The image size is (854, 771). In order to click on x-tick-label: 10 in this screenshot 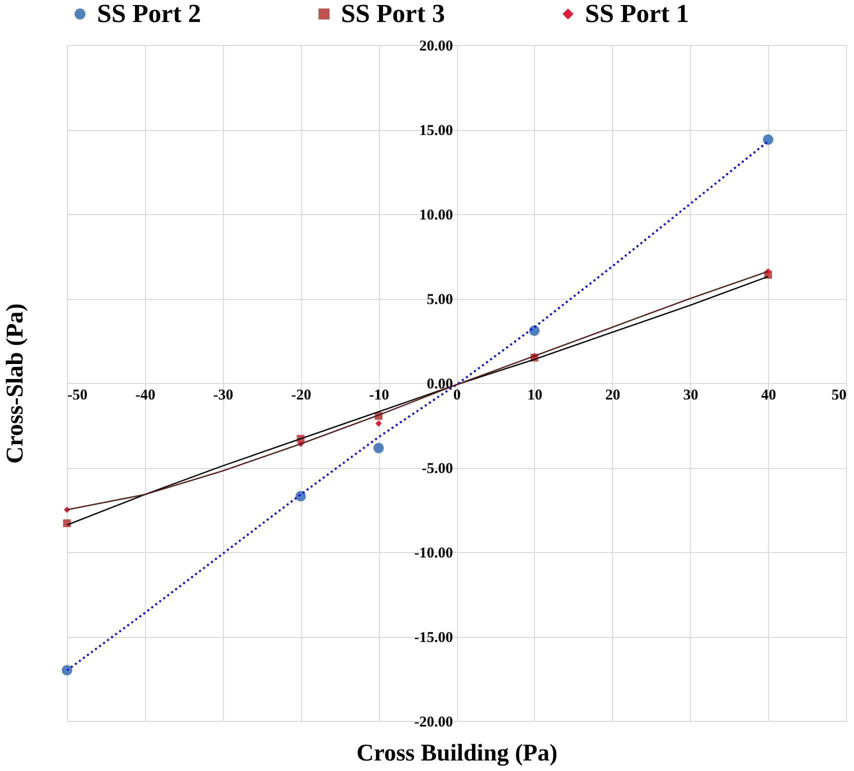, I will do `click(534, 396)`.